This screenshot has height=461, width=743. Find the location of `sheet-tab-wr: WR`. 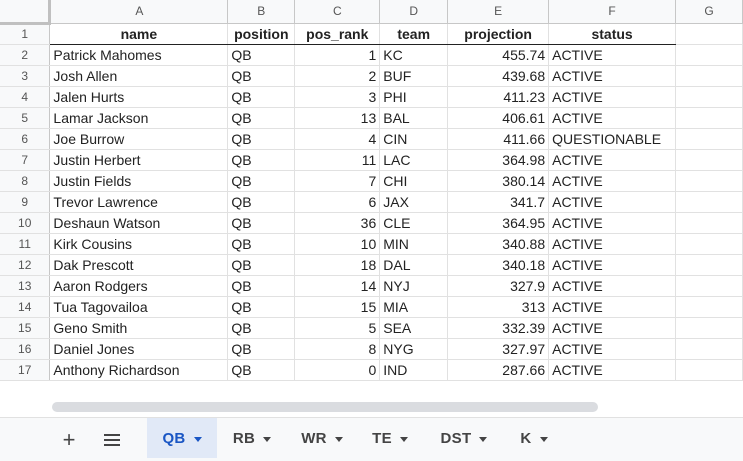

sheet-tab-wr: WR is located at coordinates (322, 438).